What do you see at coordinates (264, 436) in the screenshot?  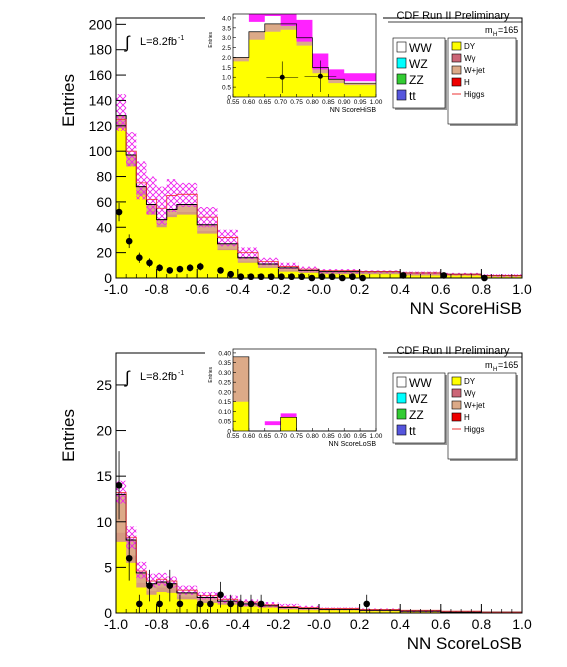 I see `inset-x-tick-label: 0.65` at bounding box center [264, 436].